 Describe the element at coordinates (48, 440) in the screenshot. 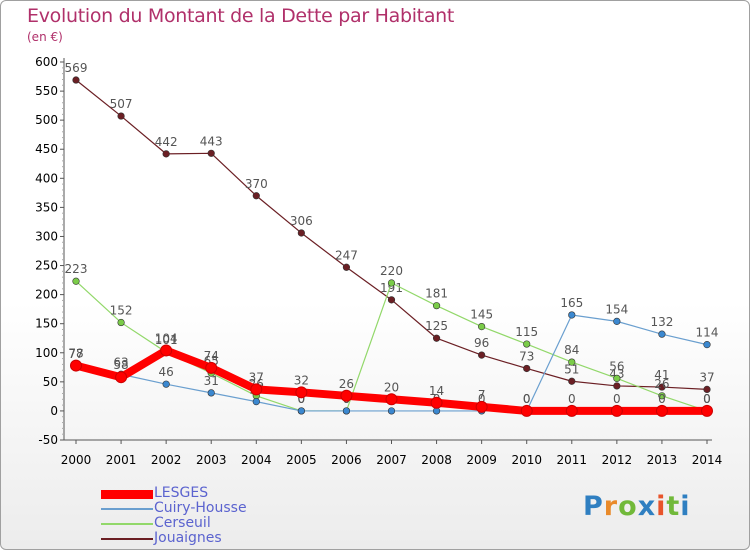

I see `y-tick-label: -50` at that location.